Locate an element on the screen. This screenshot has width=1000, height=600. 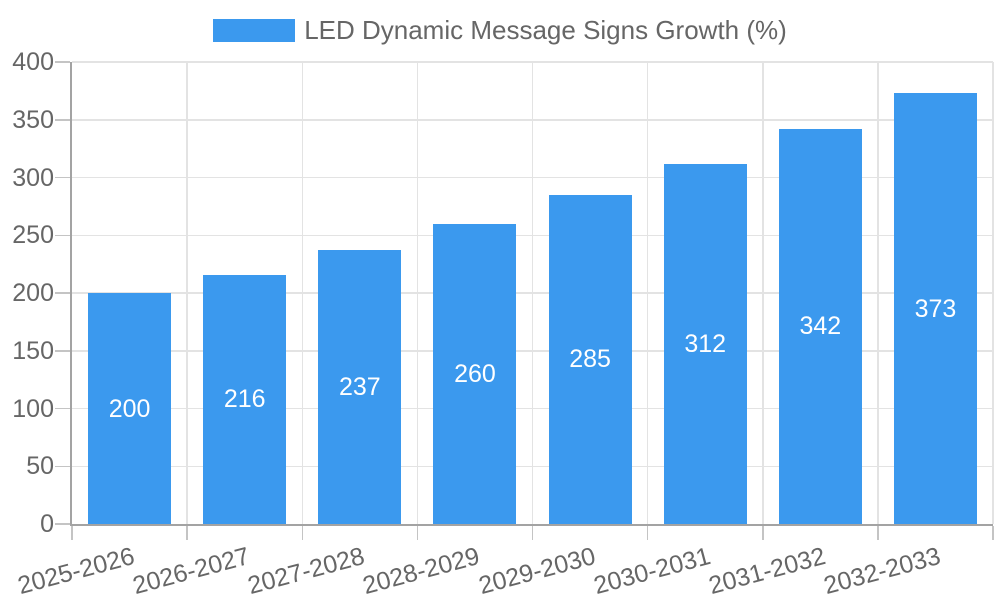
bar-2027-2028 is located at coordinates (360, 387).